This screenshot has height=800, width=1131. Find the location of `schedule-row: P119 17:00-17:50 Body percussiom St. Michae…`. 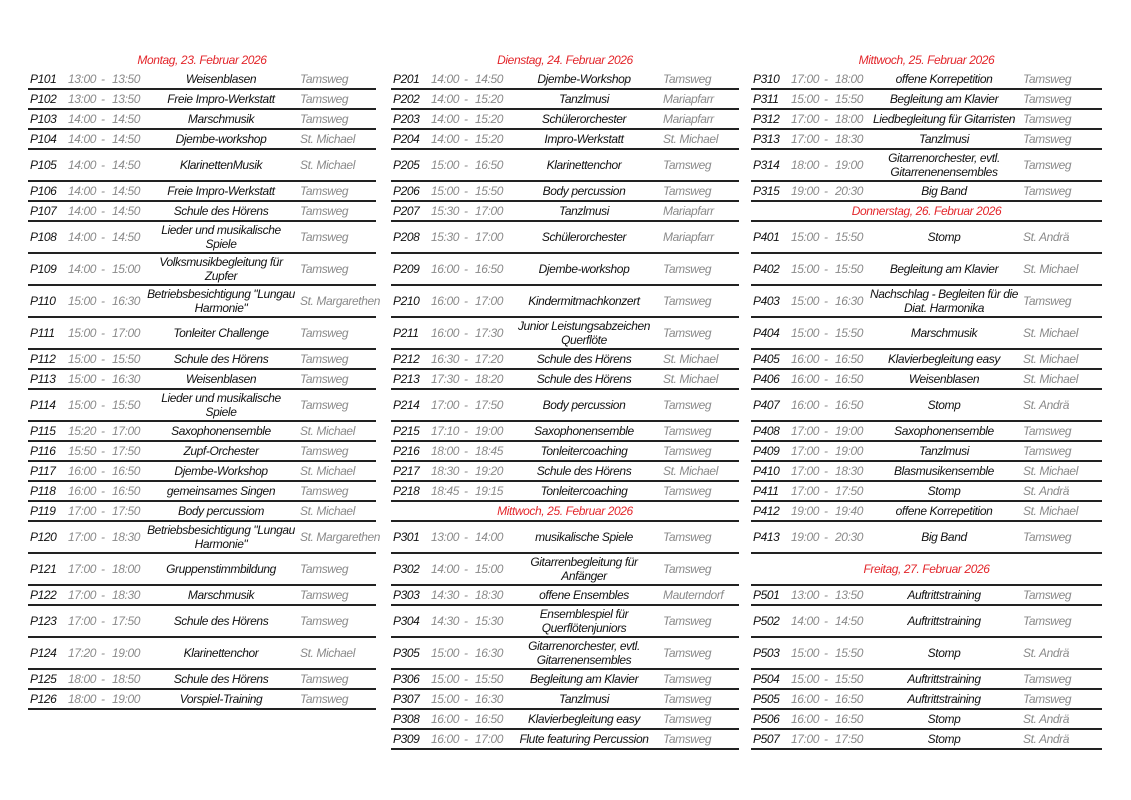

schedule-row: P119 17:00-17:50 Body percussiom St. Michae… is located at coordinates (202, 512).